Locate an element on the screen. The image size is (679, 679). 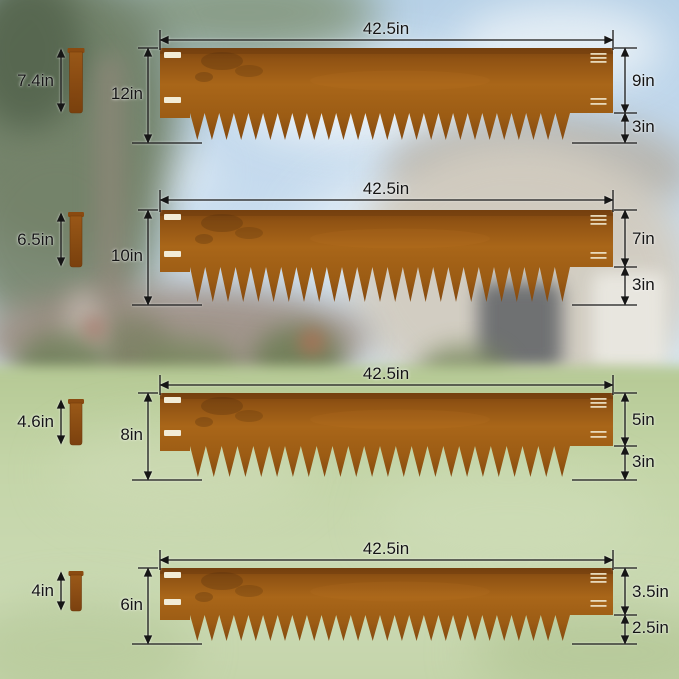
edging-6in-stake is located at coordinates (76, 591).